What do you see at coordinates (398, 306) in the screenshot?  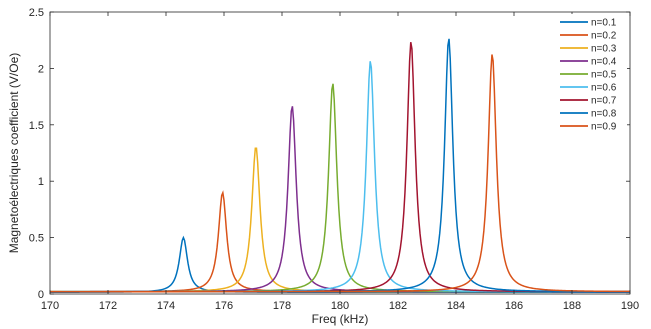 I see `x-tick-label: 182` at bounding box center [398, 306].